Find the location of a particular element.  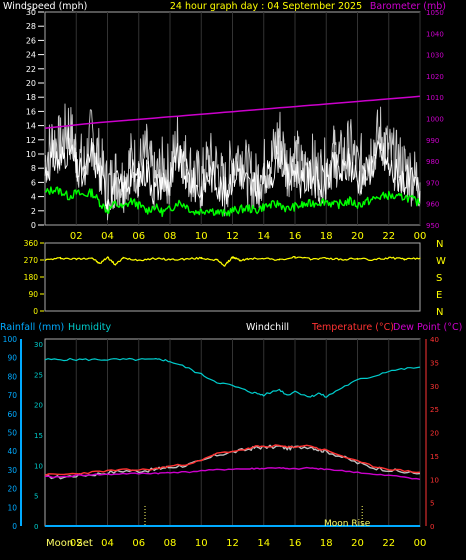

dir-y-tick-360: 360 is located at coordinates (31, 243).